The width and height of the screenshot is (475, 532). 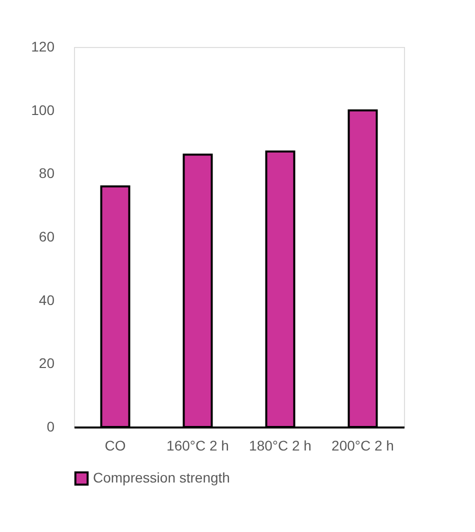 I want to click on y-tick-label: 80, so click(x=46, y=173).